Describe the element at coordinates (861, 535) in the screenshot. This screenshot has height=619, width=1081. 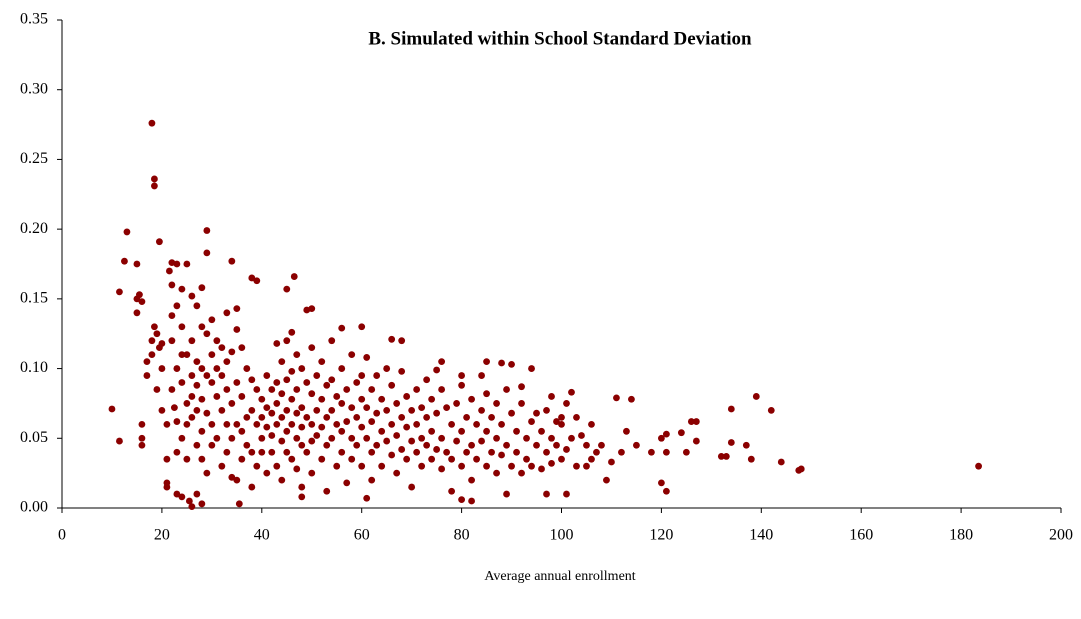
I see `x-tick-label: 160` at that location.